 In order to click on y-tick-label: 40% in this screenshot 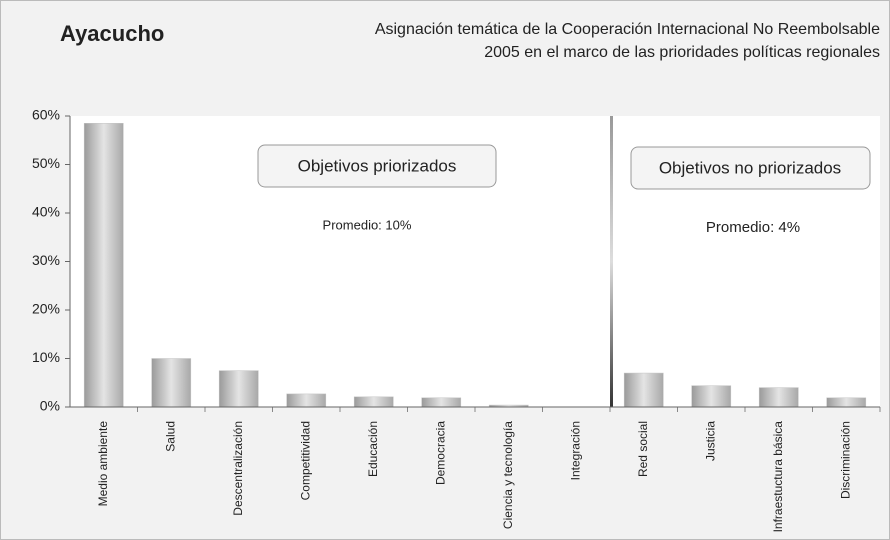, I will do `click(46, 212)`.